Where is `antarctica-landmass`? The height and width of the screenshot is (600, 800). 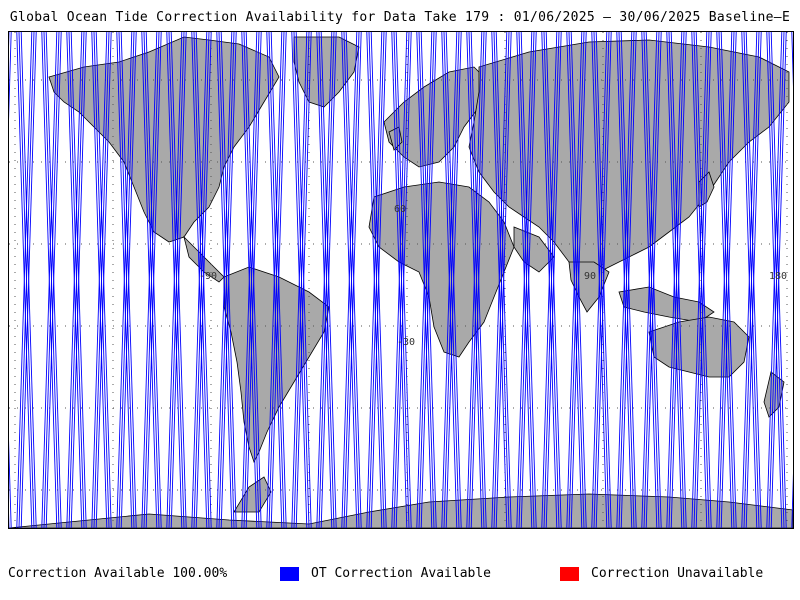 antarctica-landmass is located at coordinates (401, 510).